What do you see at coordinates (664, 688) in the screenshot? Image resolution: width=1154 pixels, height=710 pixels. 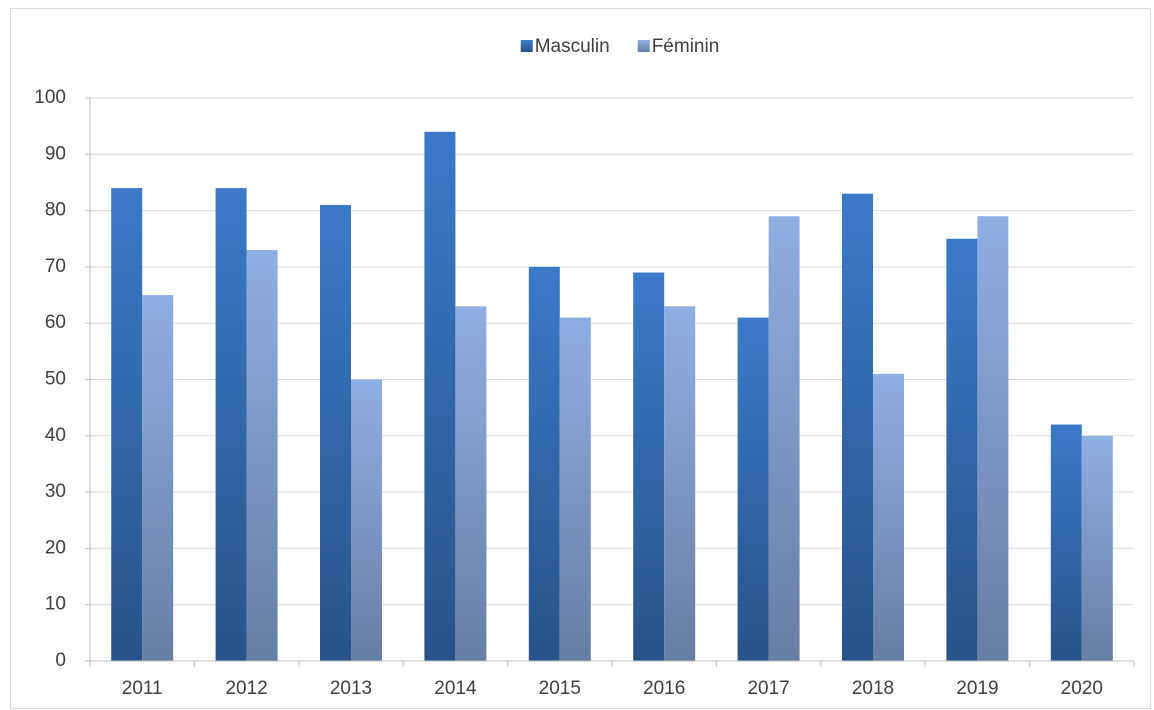 I see `x-tick-label: 2016` at bounding box center [664, 688].